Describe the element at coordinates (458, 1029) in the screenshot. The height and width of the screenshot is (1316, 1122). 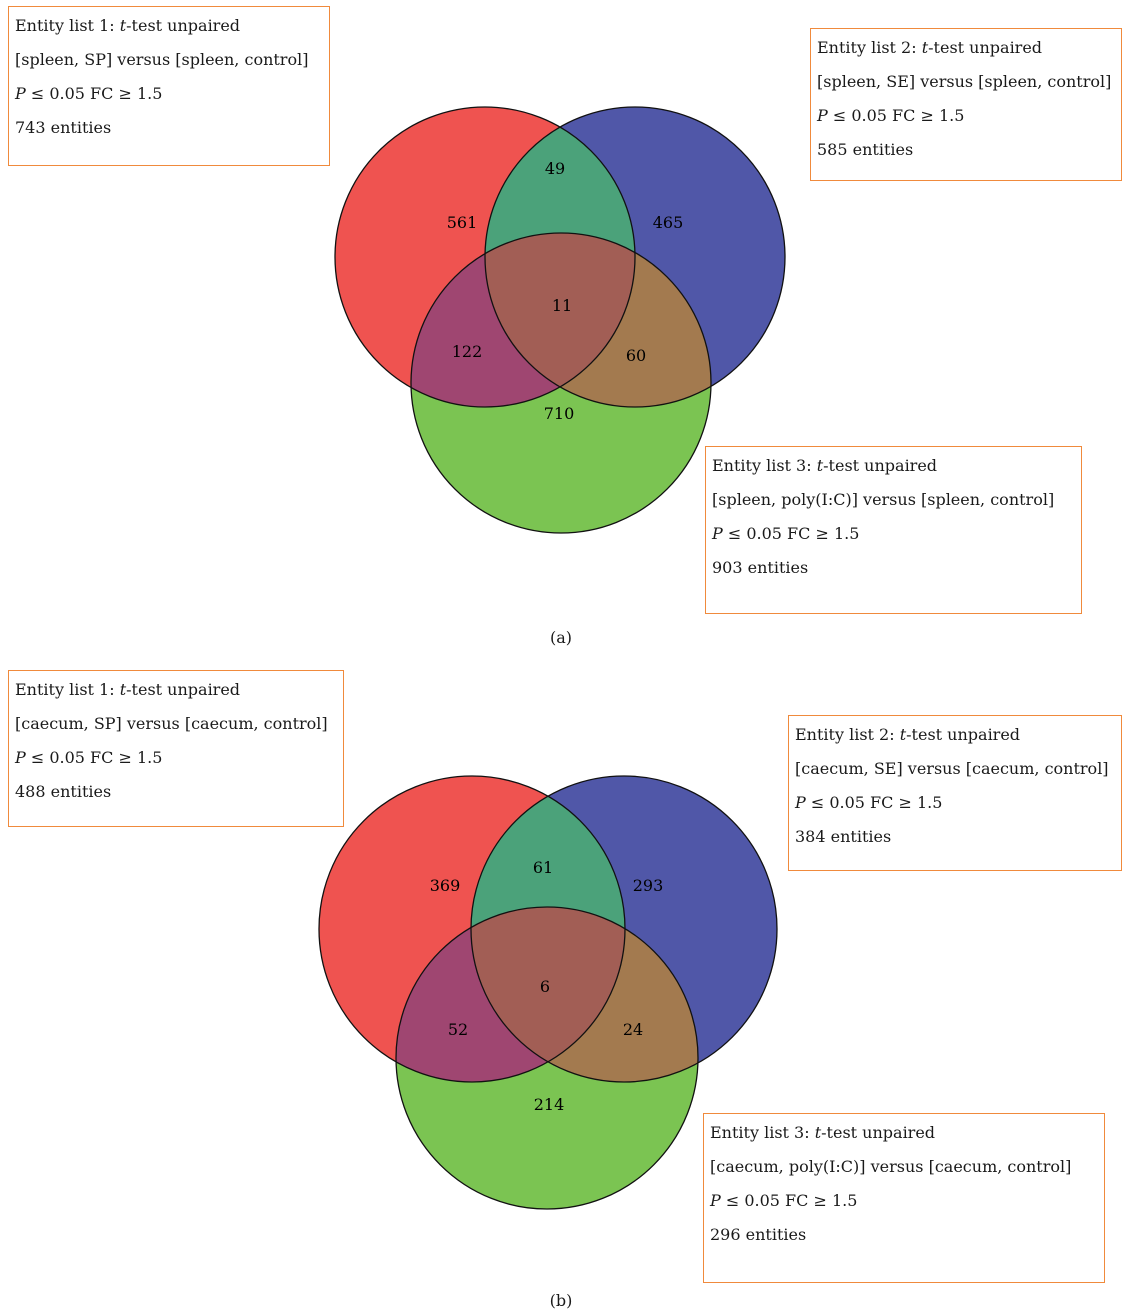
I see `count-1-3: 52` at that location.